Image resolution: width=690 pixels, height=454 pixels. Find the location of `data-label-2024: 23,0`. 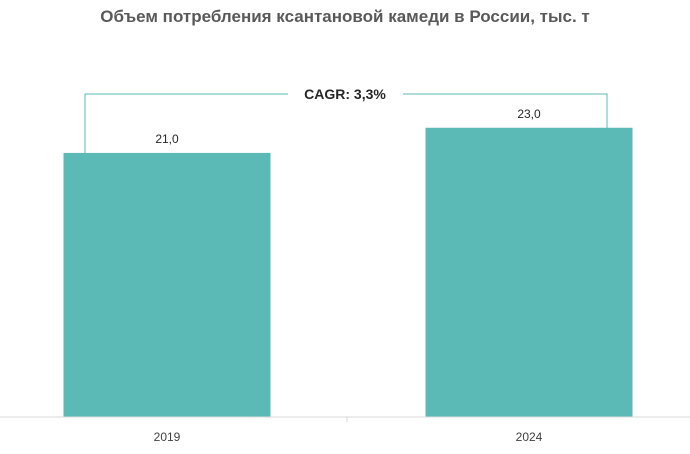

data-label-2024: 23,0 is located at coordinates (529, 114).